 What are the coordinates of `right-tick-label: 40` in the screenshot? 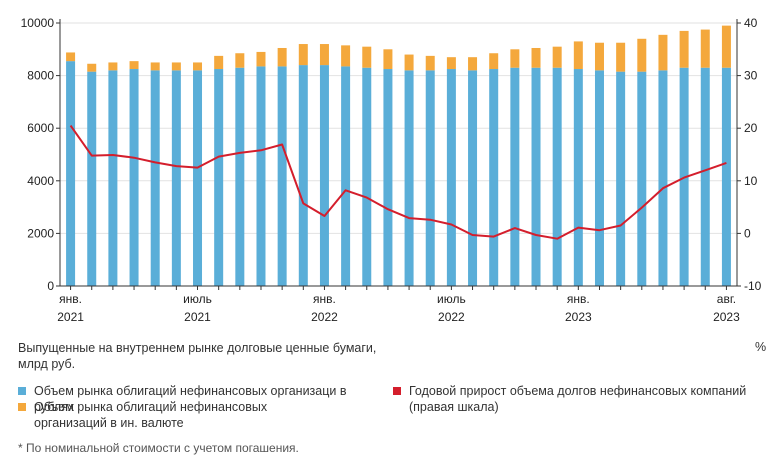 It's located at (751, 23).